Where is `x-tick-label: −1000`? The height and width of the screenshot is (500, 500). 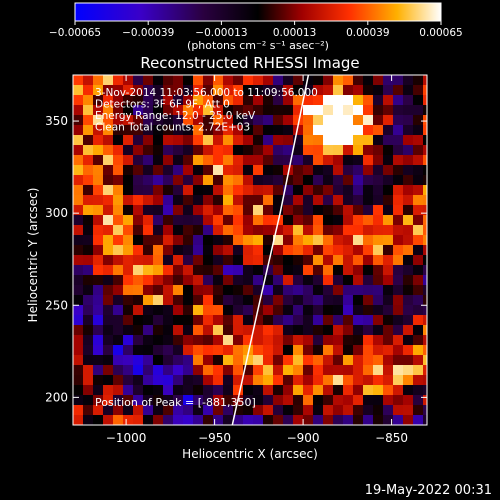
x-tick-label: −1000 is located at coordinates (126, 438).